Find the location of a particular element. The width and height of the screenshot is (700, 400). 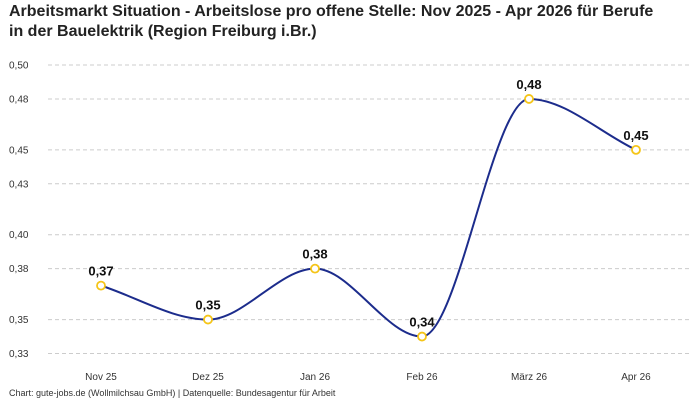

x-tick-label: Apr 26 is located at coordinates (636, 377).